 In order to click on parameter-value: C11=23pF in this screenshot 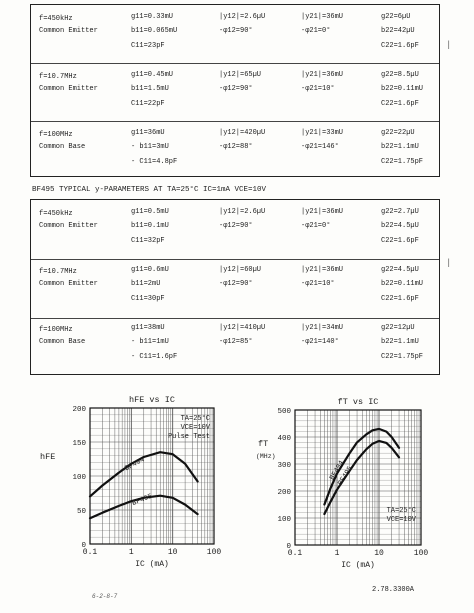, I will do `click(148, 46)`.